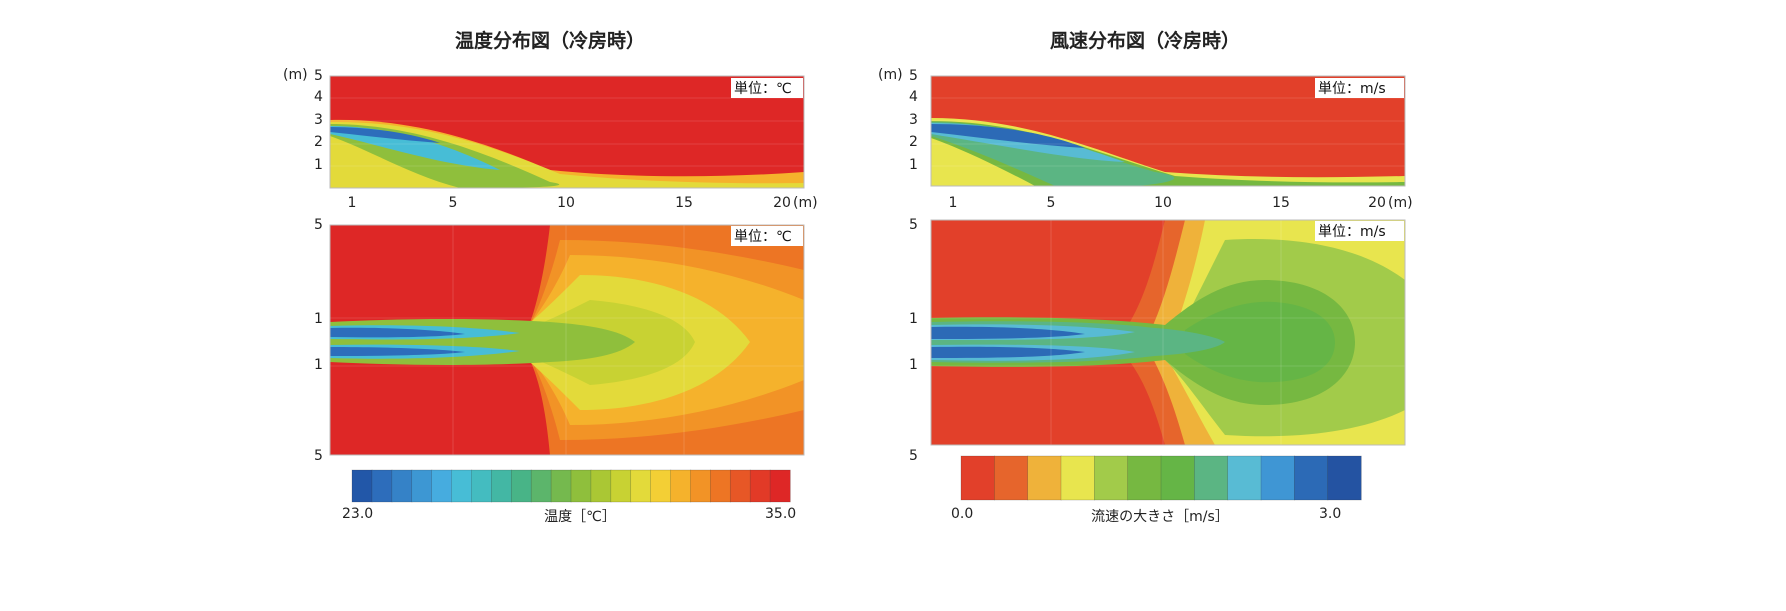 Image resolution: width=1786 pixels, height=611 pixels. Describe the element at coordinates (385, 135) in the screenshot. I see `temp-jet-core` at that location.